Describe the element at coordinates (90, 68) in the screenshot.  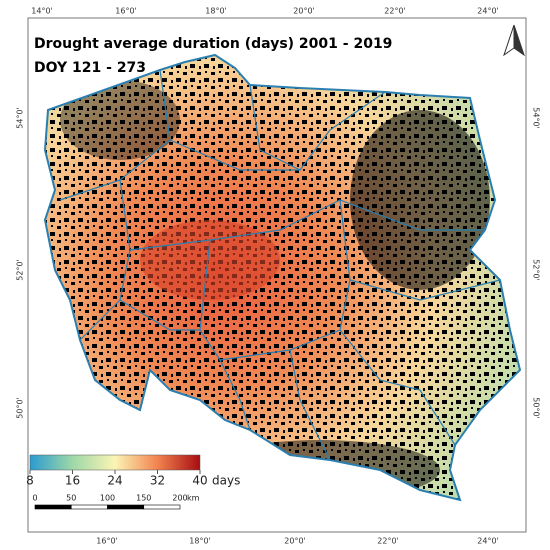
I see `map-subtitle: DOY 121 - 273` at that location.